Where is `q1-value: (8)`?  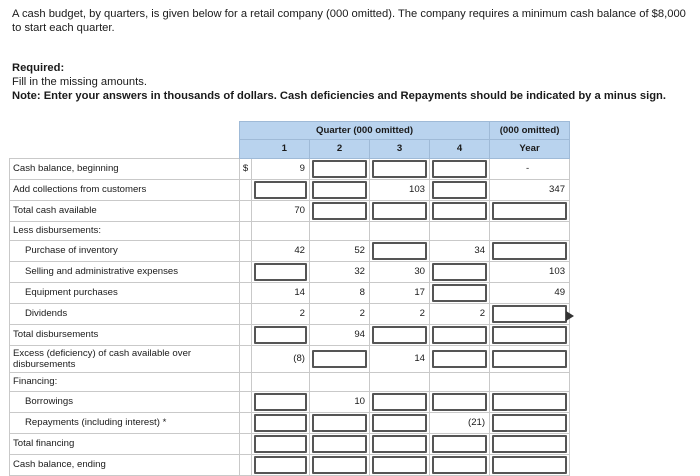
q1-value: (8) is located at coordinates (280, 358).